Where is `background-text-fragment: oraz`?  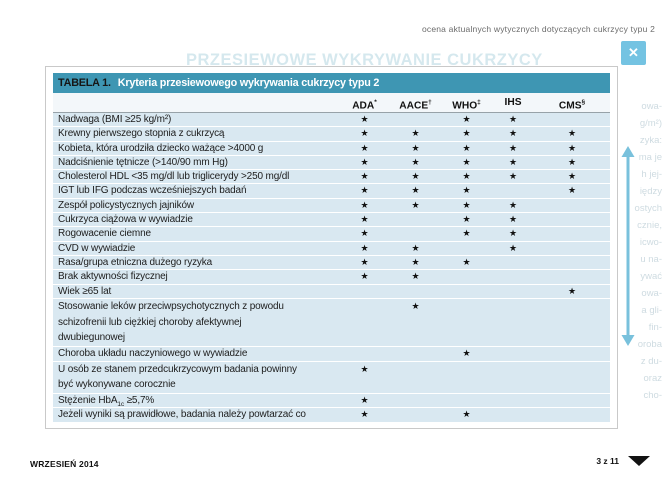
background-text-fragment: oraz is located at coordinates (652, 378).